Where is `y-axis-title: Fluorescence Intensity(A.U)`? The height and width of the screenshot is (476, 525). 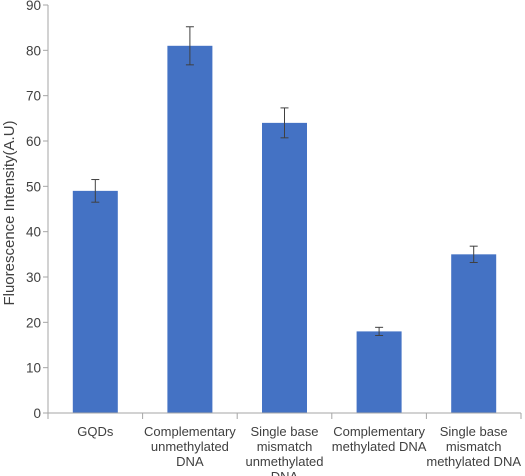 y-axis-title: Fluorescence Intensity(A.U) is located at coordinates (9, 212).